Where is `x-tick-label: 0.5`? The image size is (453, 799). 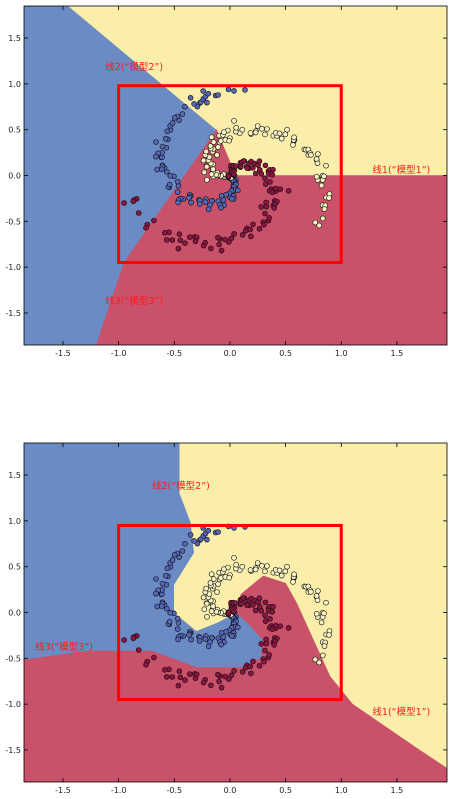
x-tick-label: 0.5 is located at coordinates (285, 790).